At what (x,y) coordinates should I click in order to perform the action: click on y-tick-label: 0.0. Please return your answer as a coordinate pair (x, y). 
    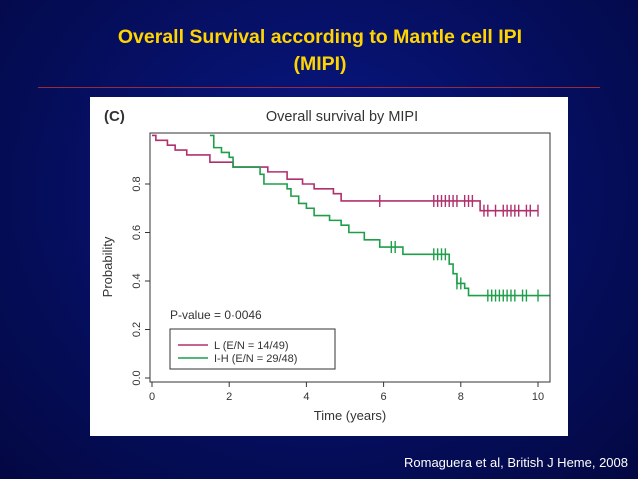
    Looking at the image, I should click on (137, 377).